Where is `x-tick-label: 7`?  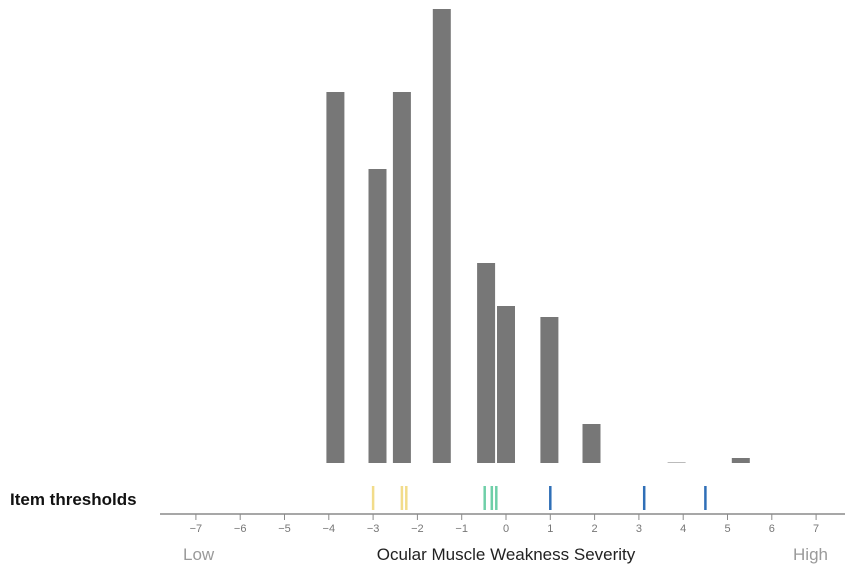 x-tick-label: 7 is located at coordinates (816, 529).